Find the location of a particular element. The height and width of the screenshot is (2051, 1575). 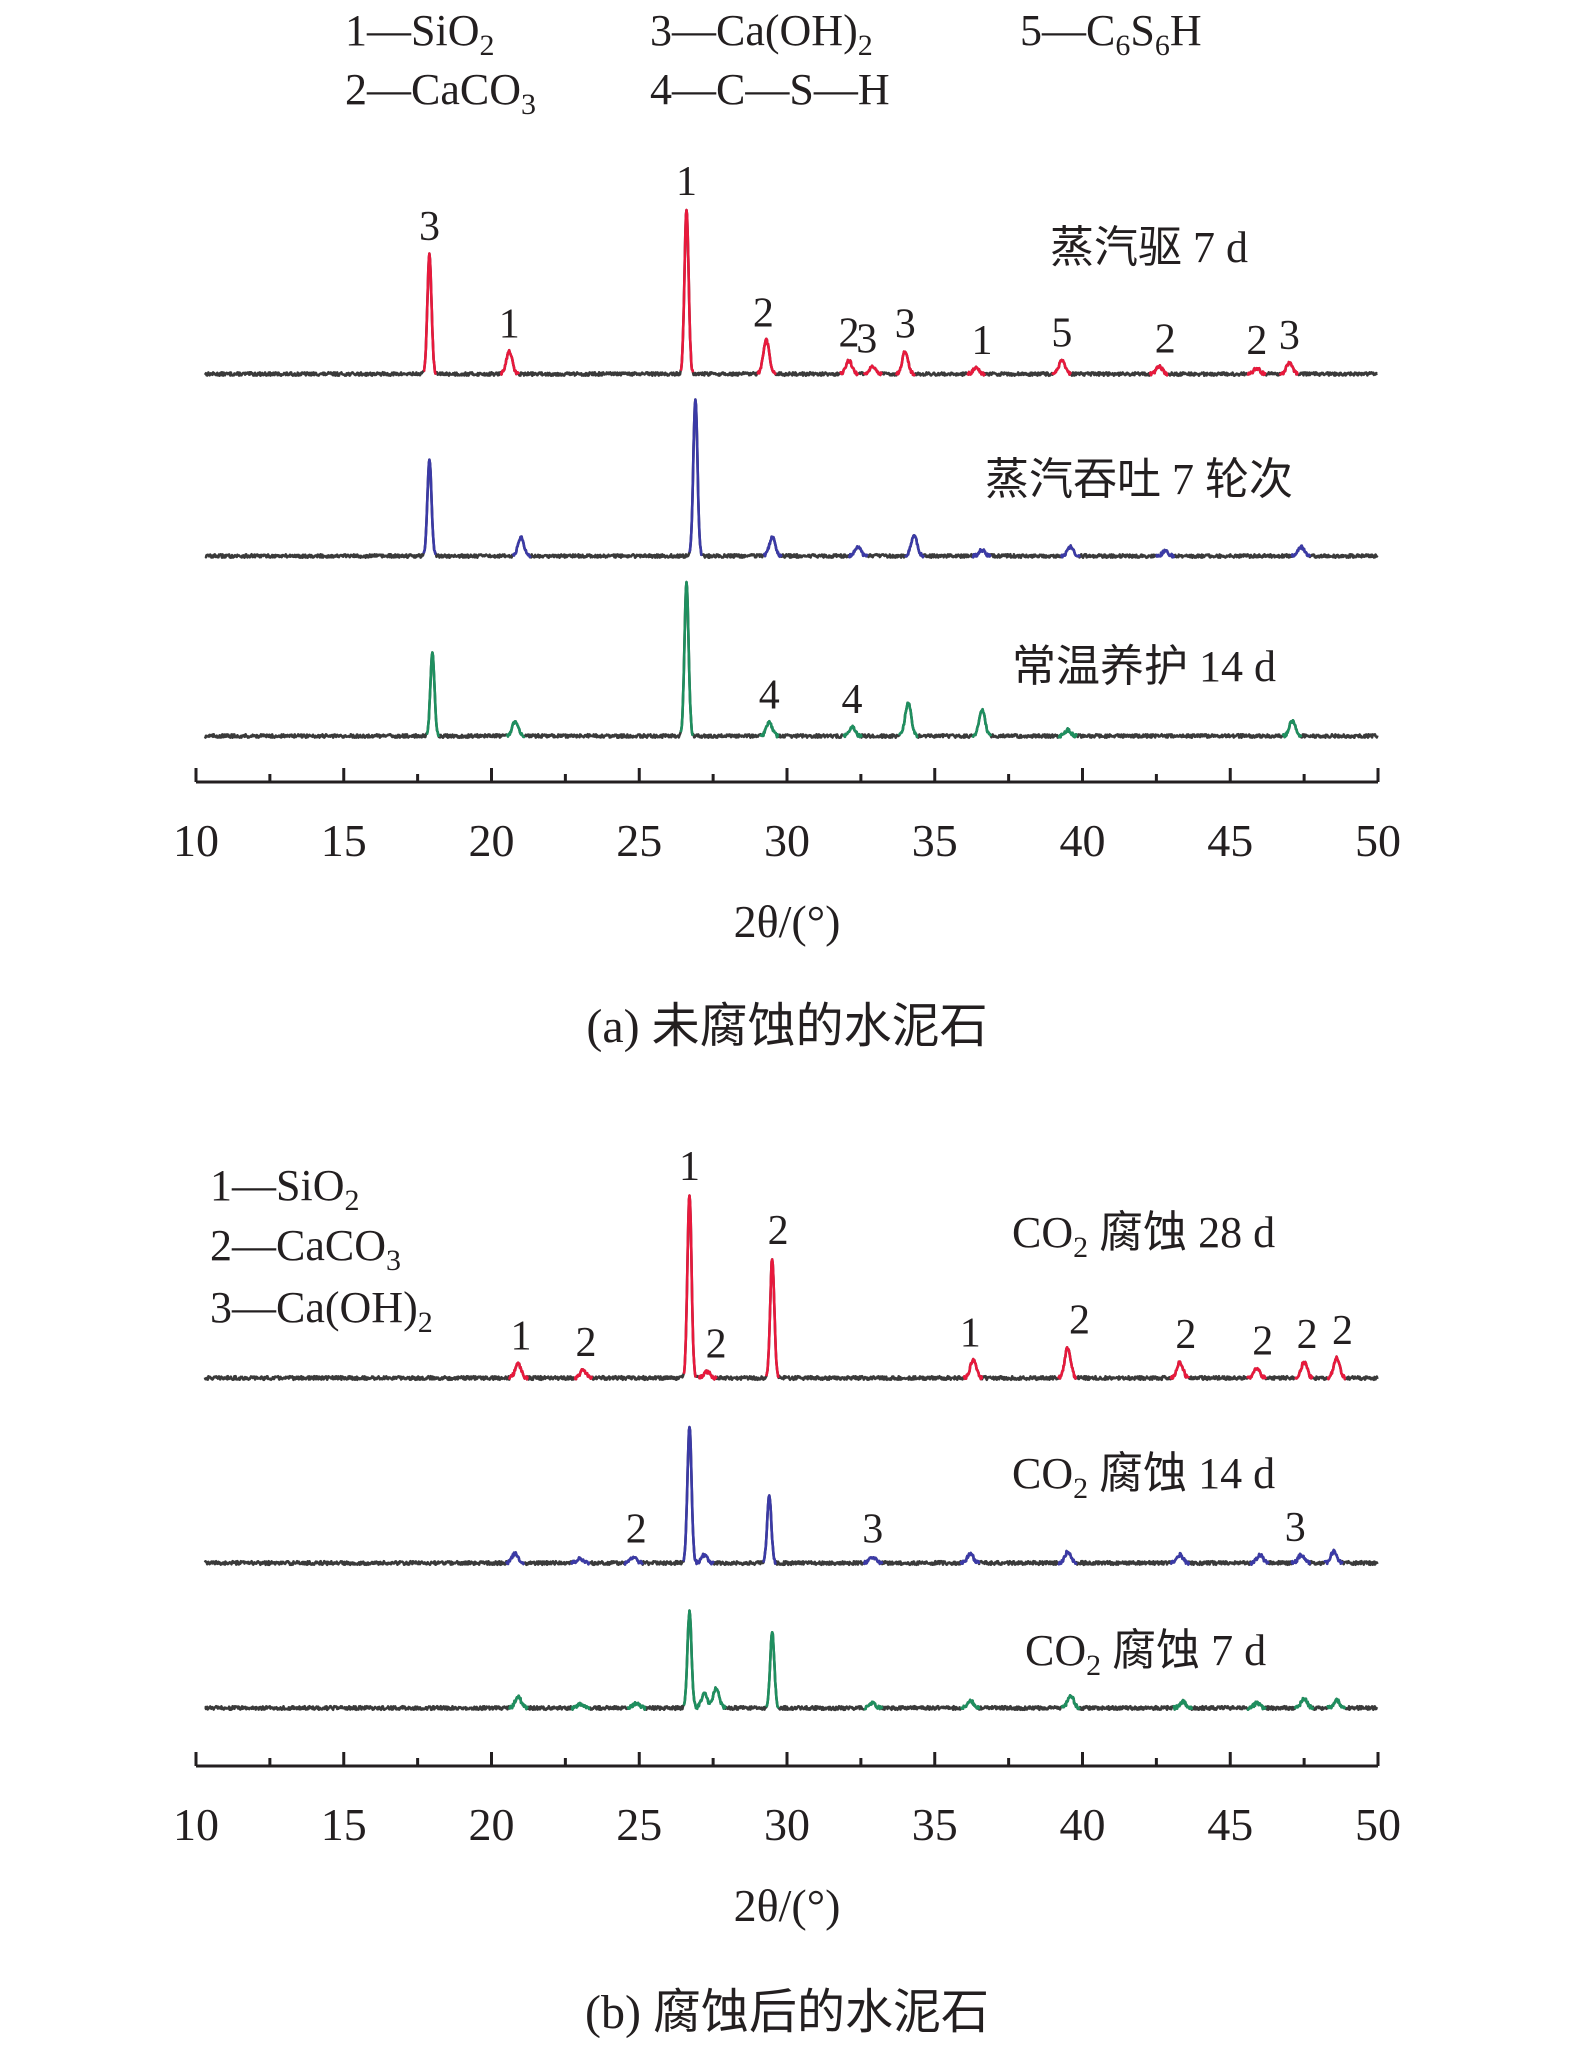

series-2-name: CO2​ 腐蚀 14 d is located at coordinates (1143, 1477).